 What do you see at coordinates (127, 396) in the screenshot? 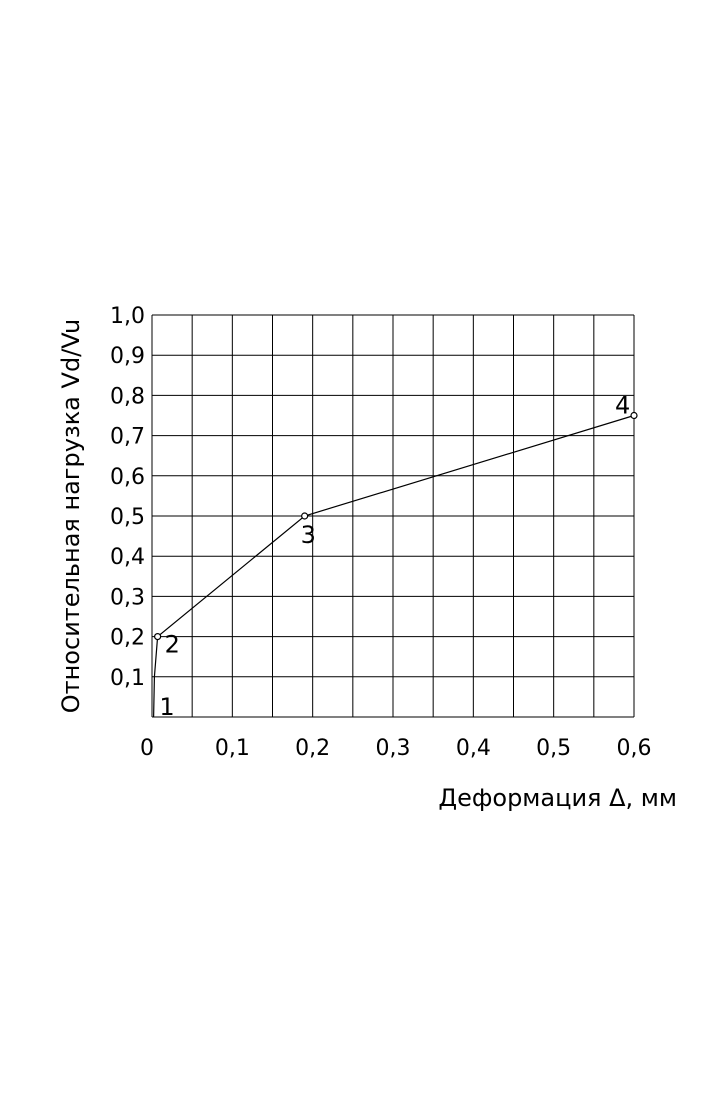
I see `y-tick-label: 0,8` at bounding box center [127, 396].